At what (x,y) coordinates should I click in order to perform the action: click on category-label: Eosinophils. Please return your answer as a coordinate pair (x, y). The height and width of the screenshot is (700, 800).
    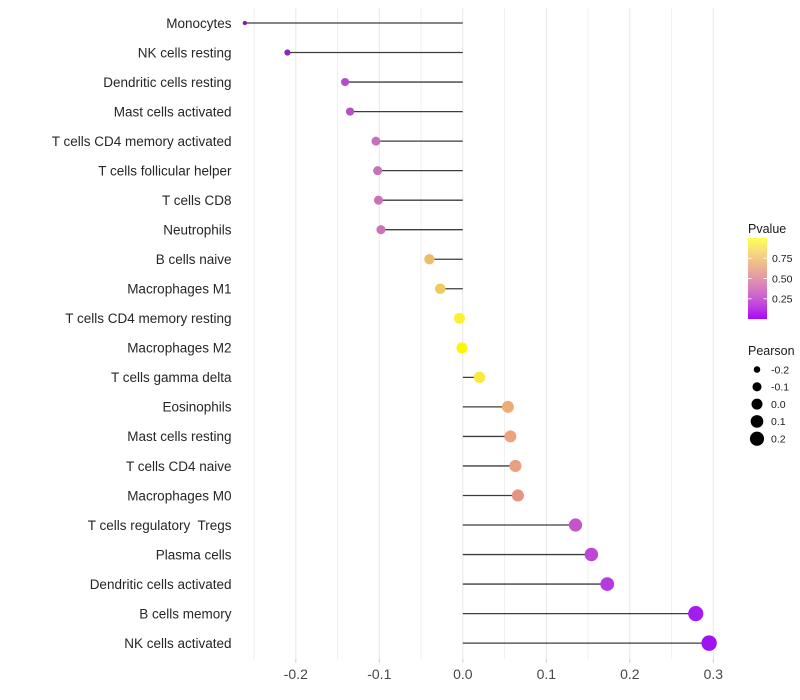
    Looking at the image, I should click on (196, 407).